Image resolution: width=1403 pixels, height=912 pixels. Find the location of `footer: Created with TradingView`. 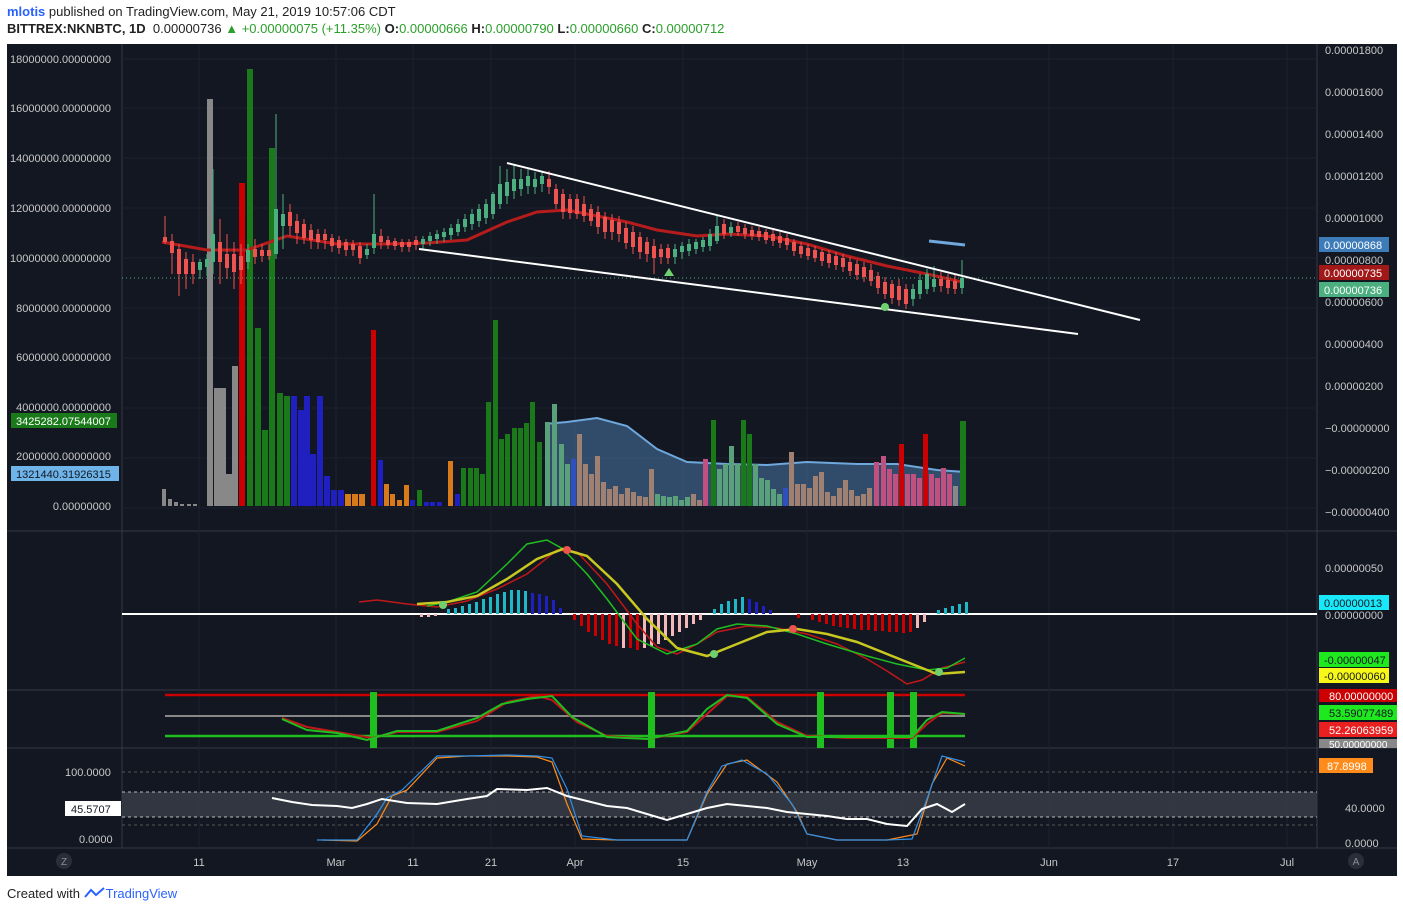

footer: Created with TradingView is located at coordinates (92, 893).